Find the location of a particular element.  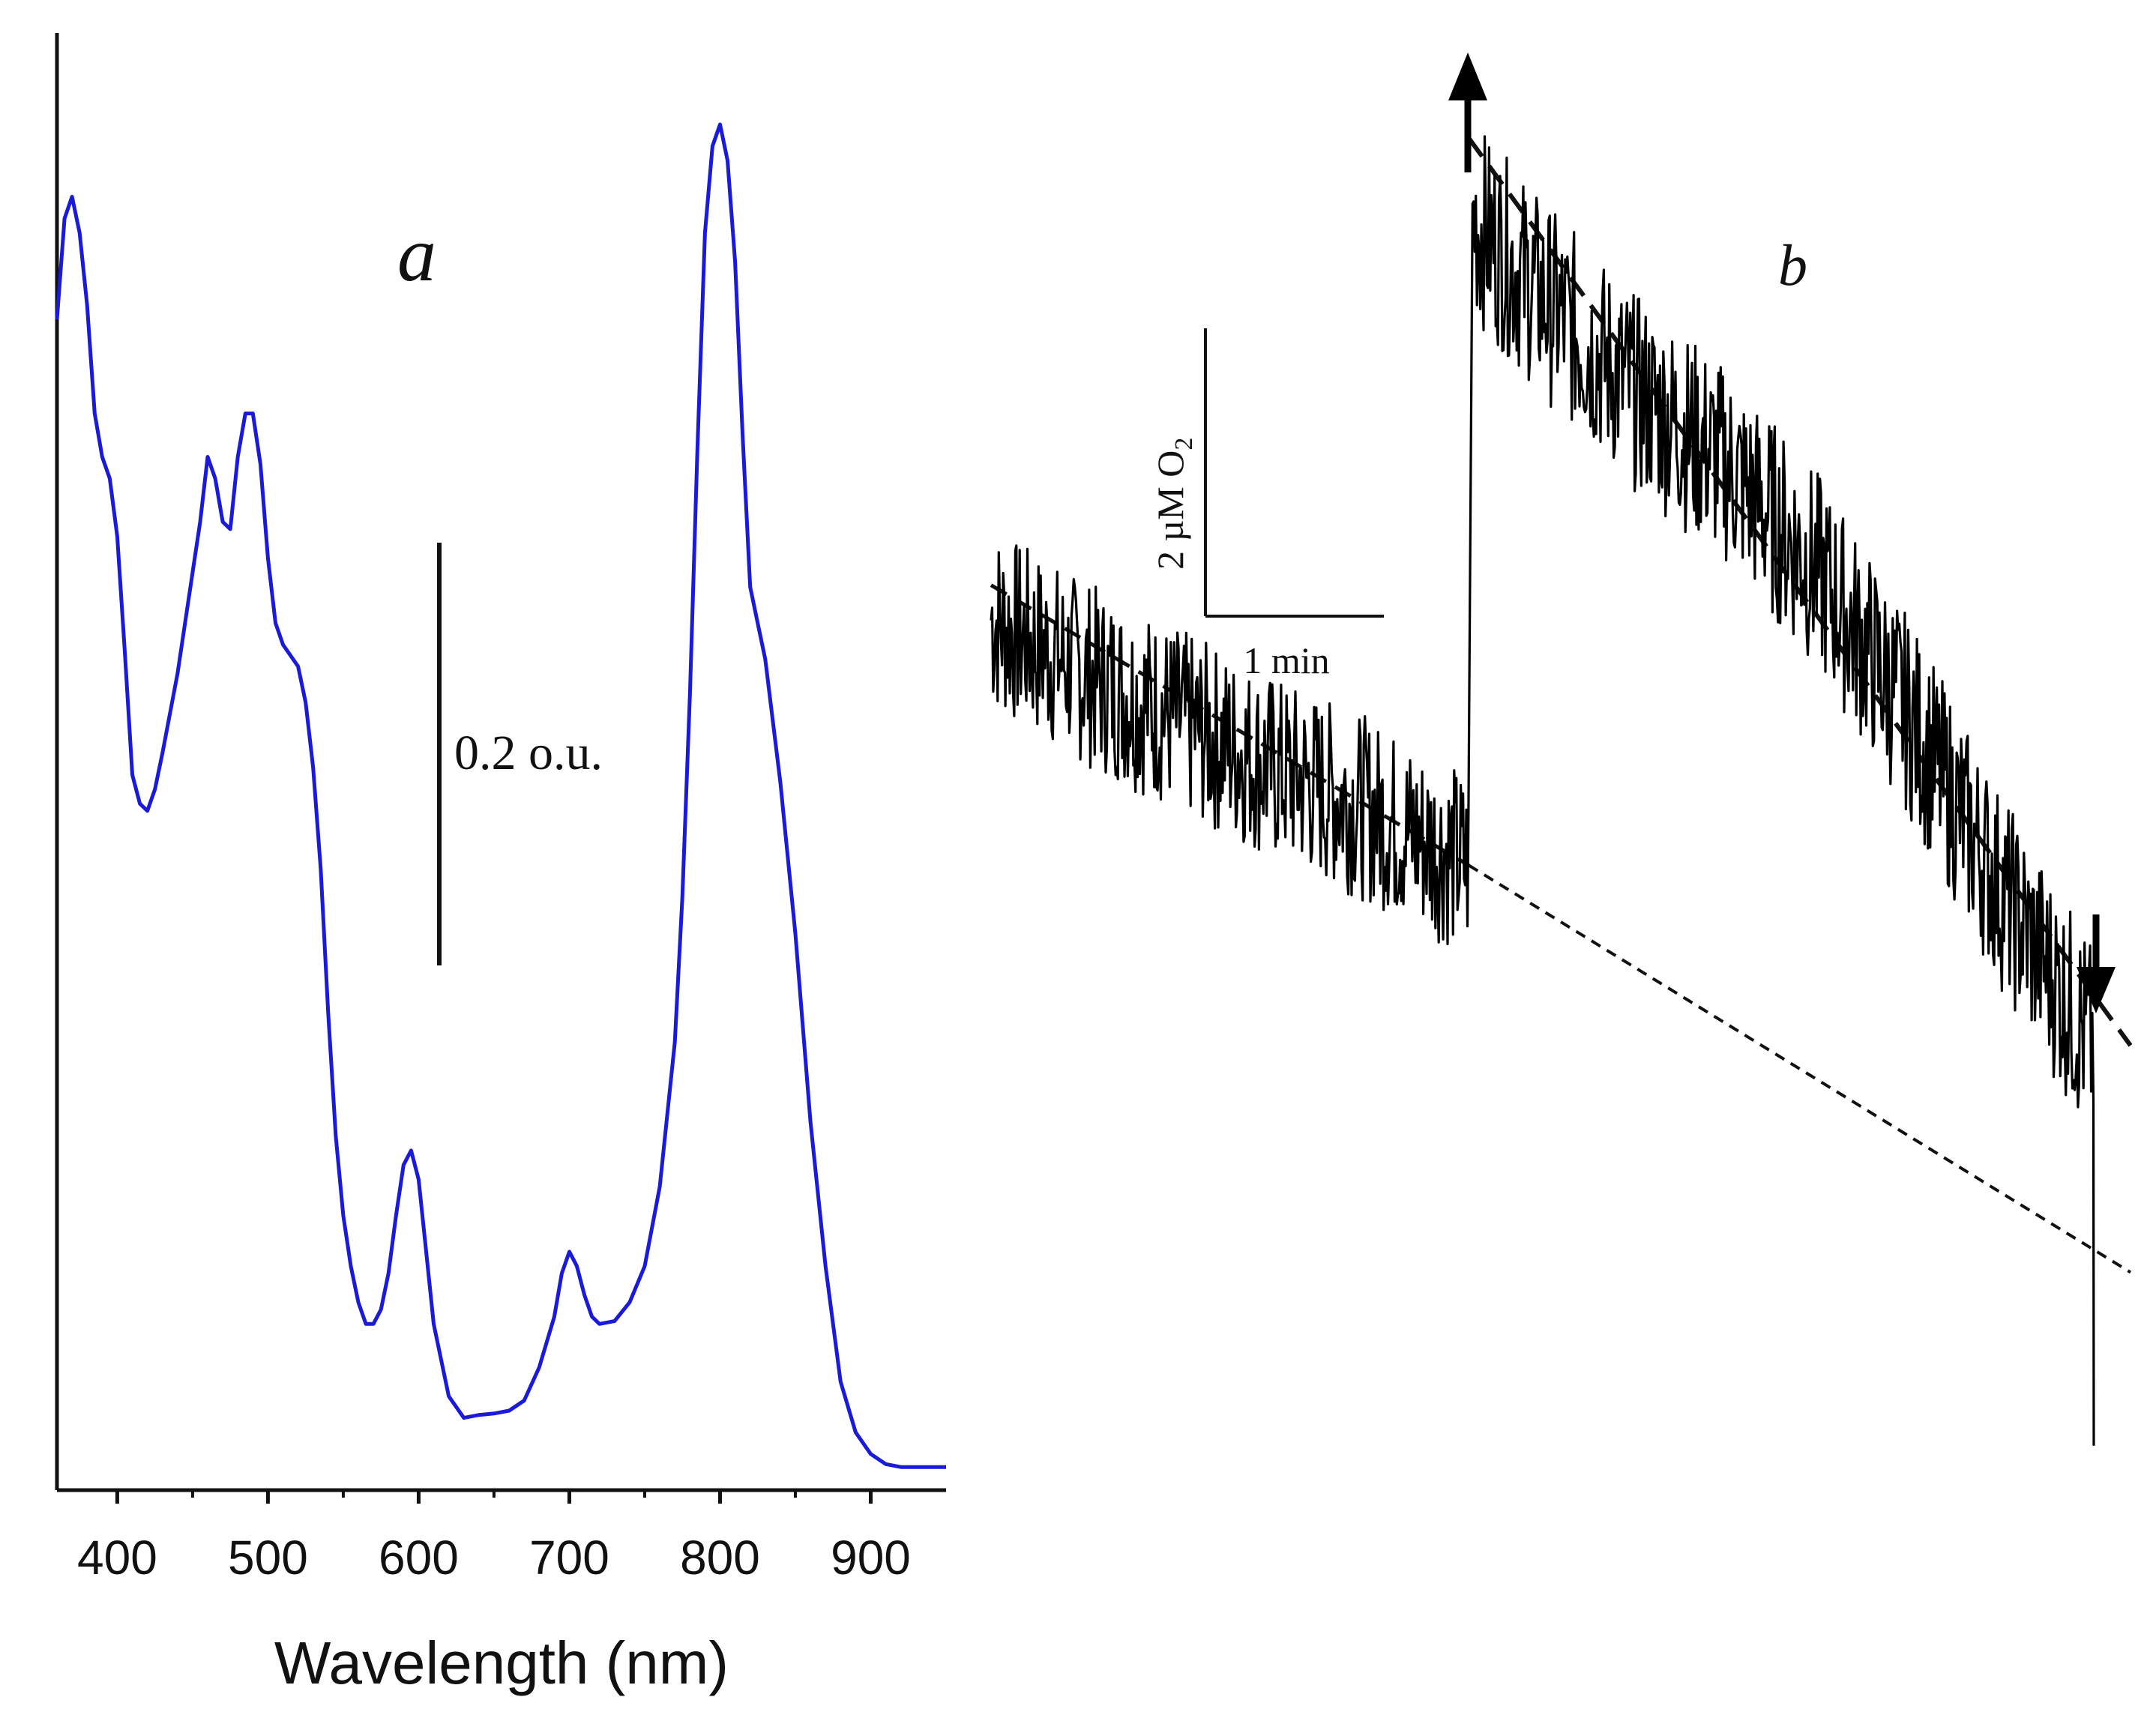

light-on-up-arrow-icon is located at coordinates (1467, 112).